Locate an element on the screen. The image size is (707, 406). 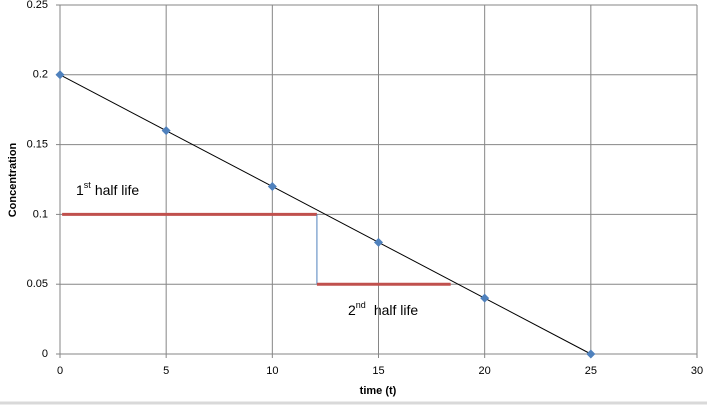
x-tick-label: 25 is located at coordinates (591, 371).